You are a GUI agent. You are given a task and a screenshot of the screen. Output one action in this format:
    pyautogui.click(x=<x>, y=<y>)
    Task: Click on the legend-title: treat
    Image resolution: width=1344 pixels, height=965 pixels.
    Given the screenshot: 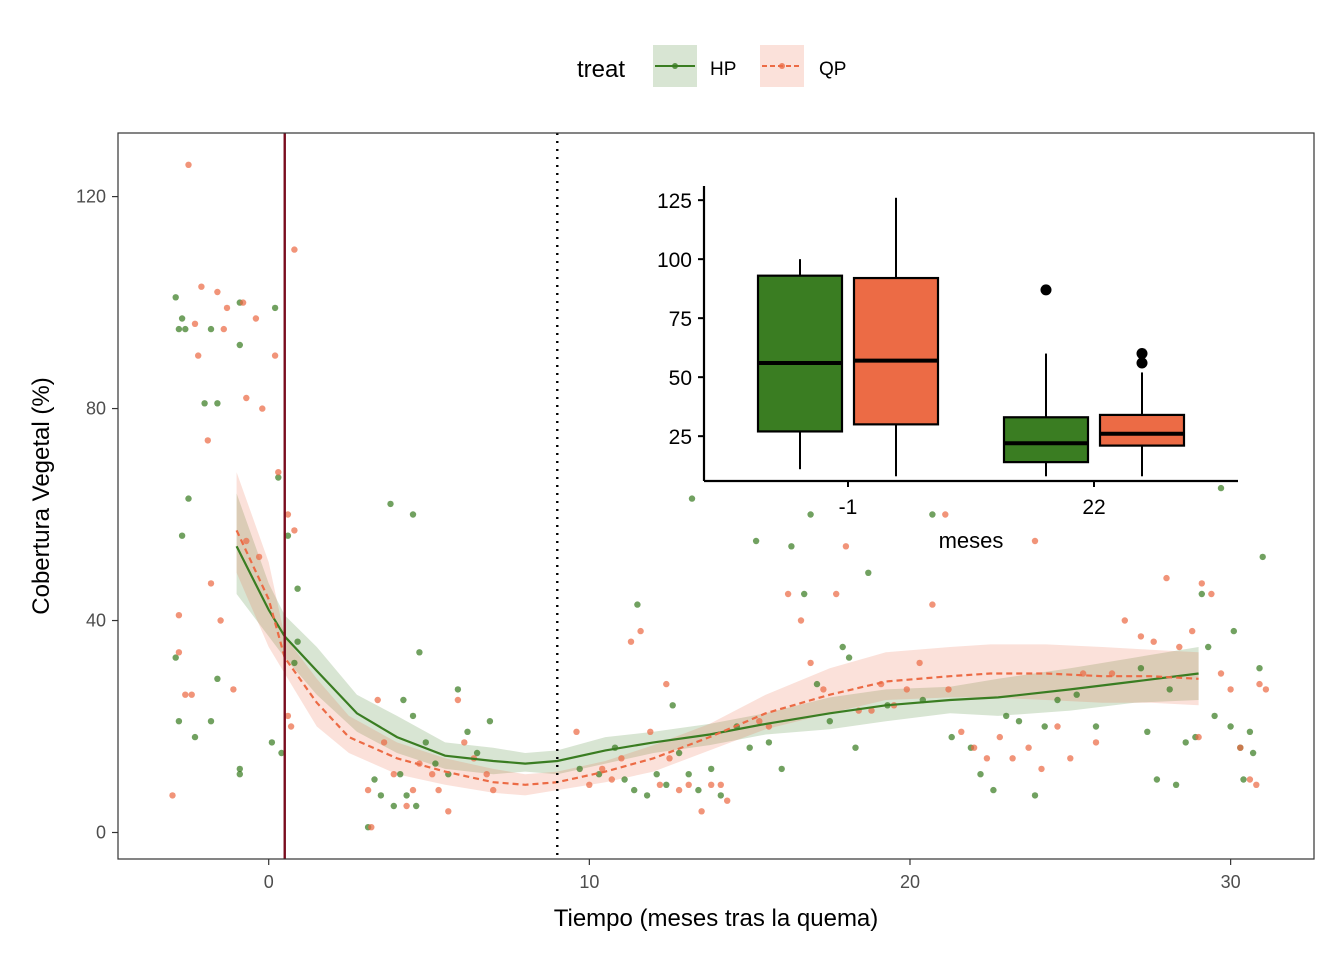 What is the action you would take?
    pyautogui.click(x=601, y=69)
    